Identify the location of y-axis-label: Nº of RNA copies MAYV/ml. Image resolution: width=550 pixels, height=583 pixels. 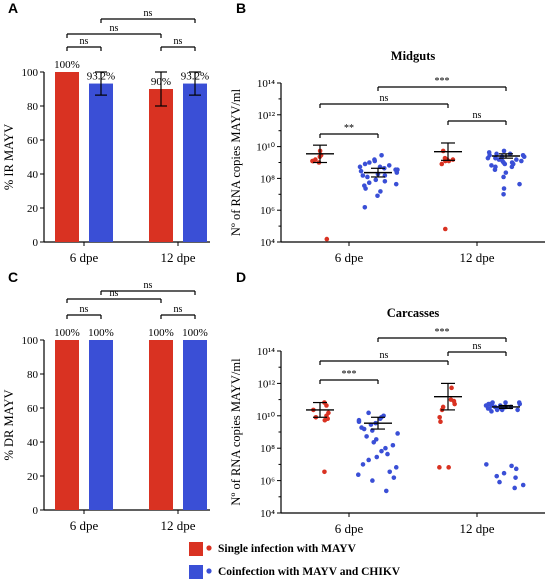
(236, 432).